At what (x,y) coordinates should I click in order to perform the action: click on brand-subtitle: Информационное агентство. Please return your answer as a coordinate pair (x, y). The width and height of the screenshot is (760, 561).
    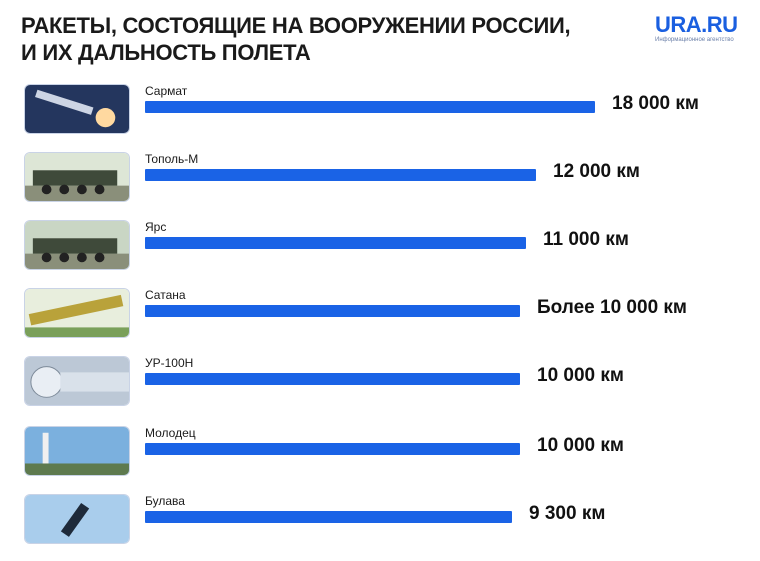
    Looking at the image, I should click on (694, 40).